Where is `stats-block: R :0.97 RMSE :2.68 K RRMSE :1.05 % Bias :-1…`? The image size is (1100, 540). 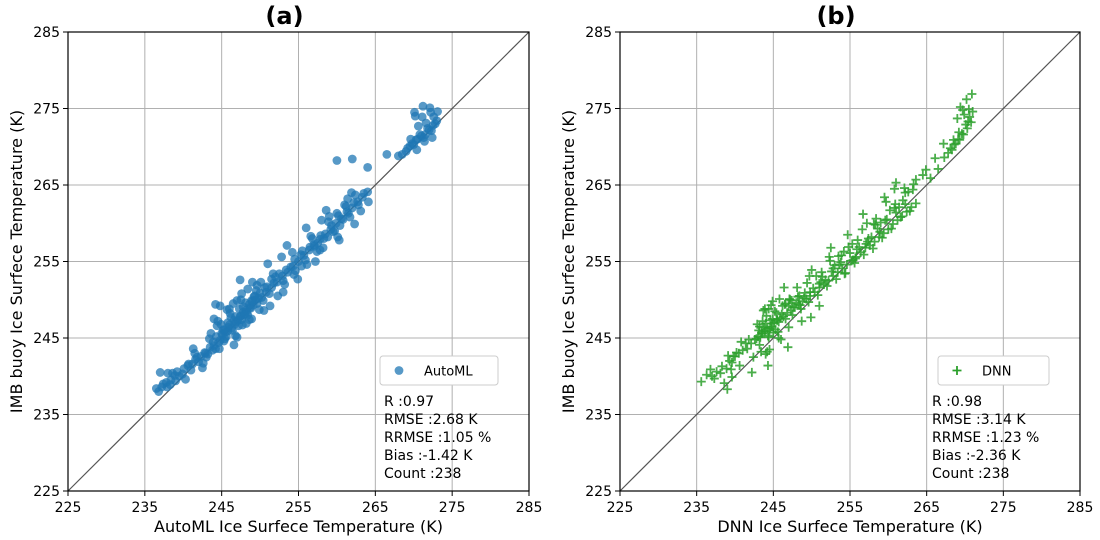
stats-block: R :0.97 RMSE :2.68 K RRMSE :1.05 % Bias :-1… is located at coordinates (437, 438).